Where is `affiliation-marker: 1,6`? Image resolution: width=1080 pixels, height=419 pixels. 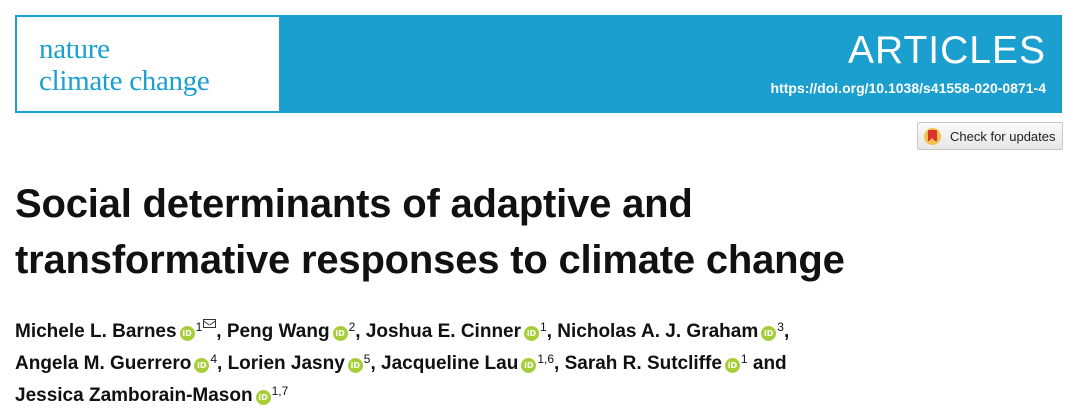
affiliation-marker: 1,6 is located at coordinates (546, 359).